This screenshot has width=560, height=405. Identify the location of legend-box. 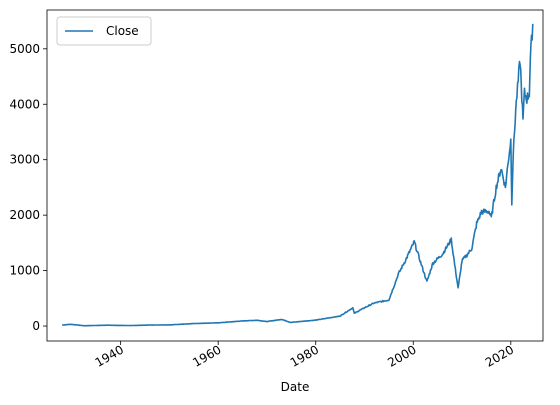
(104, 31).